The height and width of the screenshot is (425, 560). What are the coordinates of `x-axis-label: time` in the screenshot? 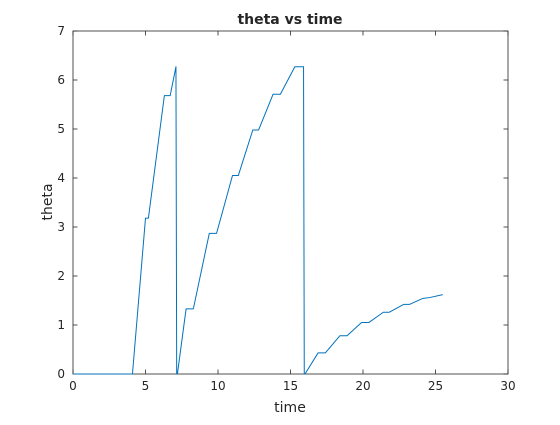 It's located at (290, 408).